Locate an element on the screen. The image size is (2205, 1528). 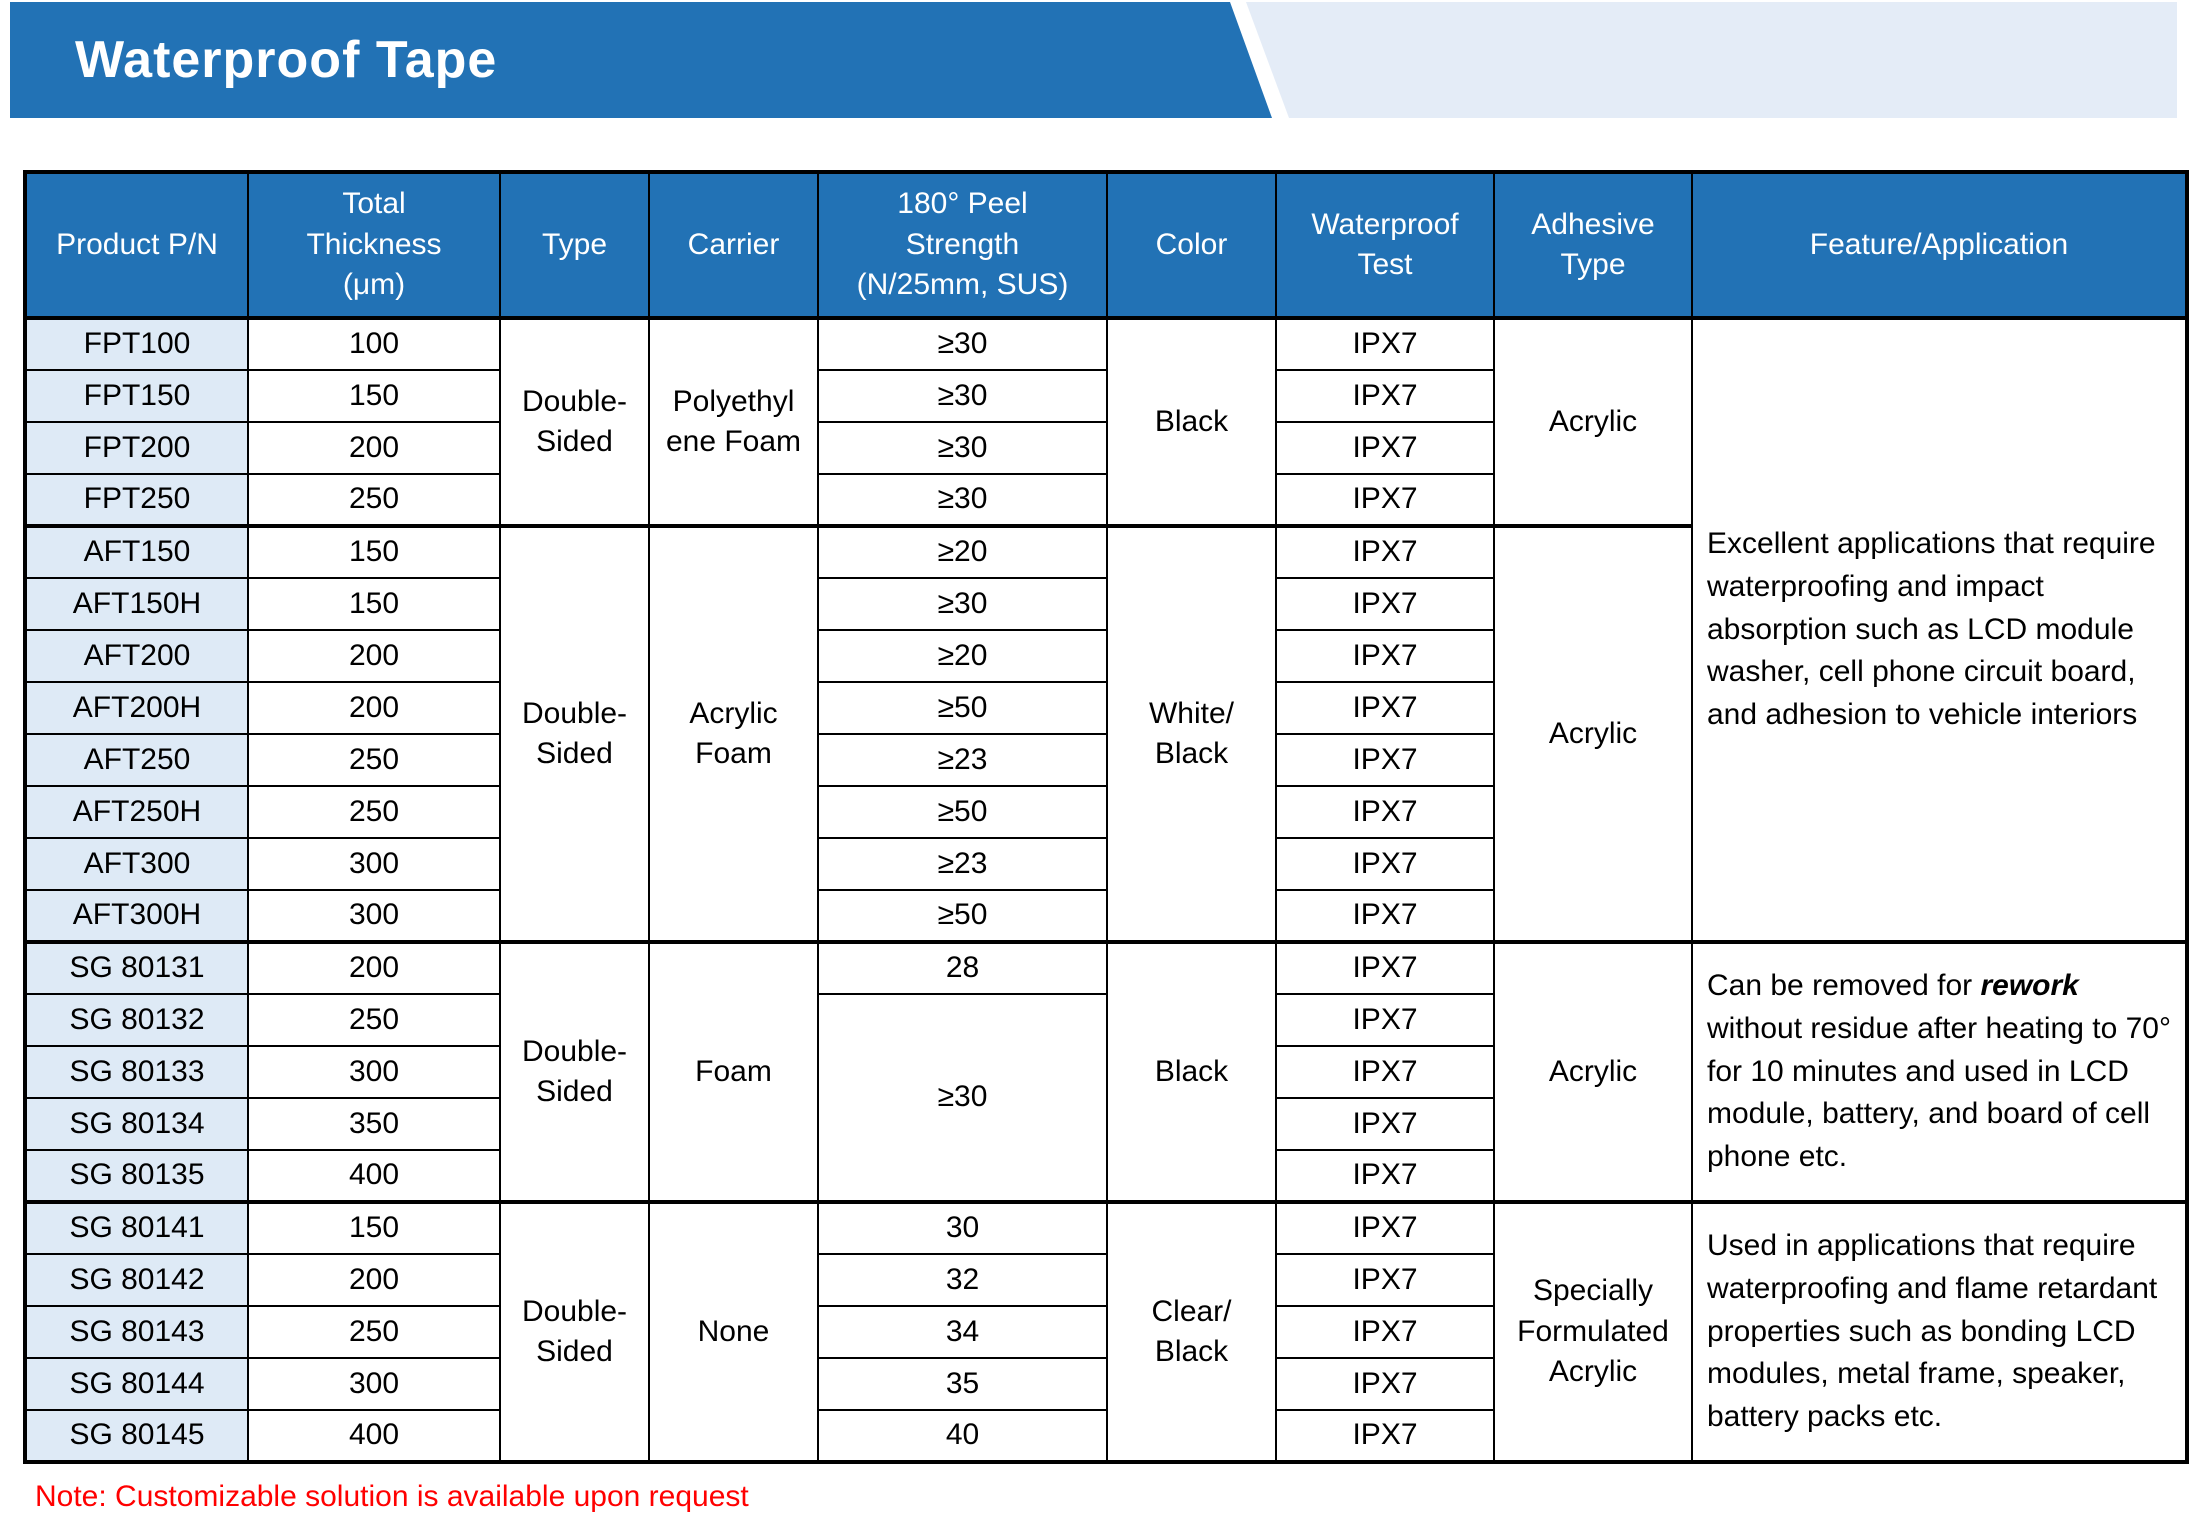
table-row: AFT150H 150 ≥30 IPX7 is located at coordinates (1105, 604).